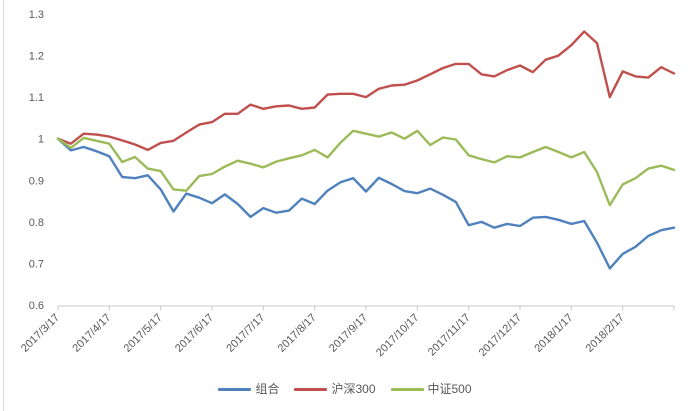 The height and width of the screenshot is (411, 690). Describe the element at coordinates (348, 333) in the screenshot. I see `x-axis-label: 2017/9/17` at that location.